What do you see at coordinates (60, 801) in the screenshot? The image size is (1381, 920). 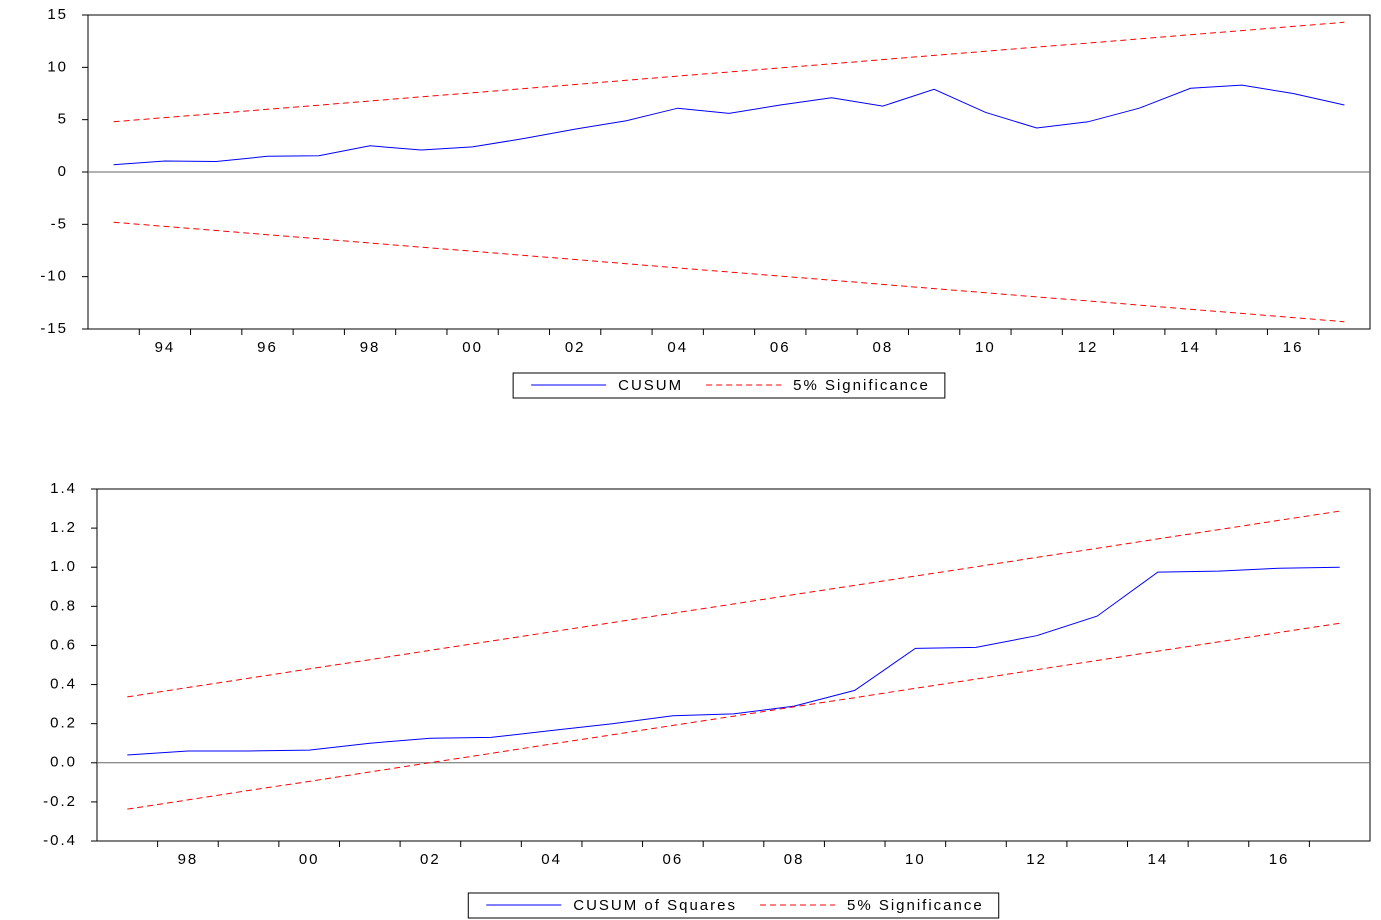 I see `y-tick-label: -0.2` at bounding box center [60, 801].